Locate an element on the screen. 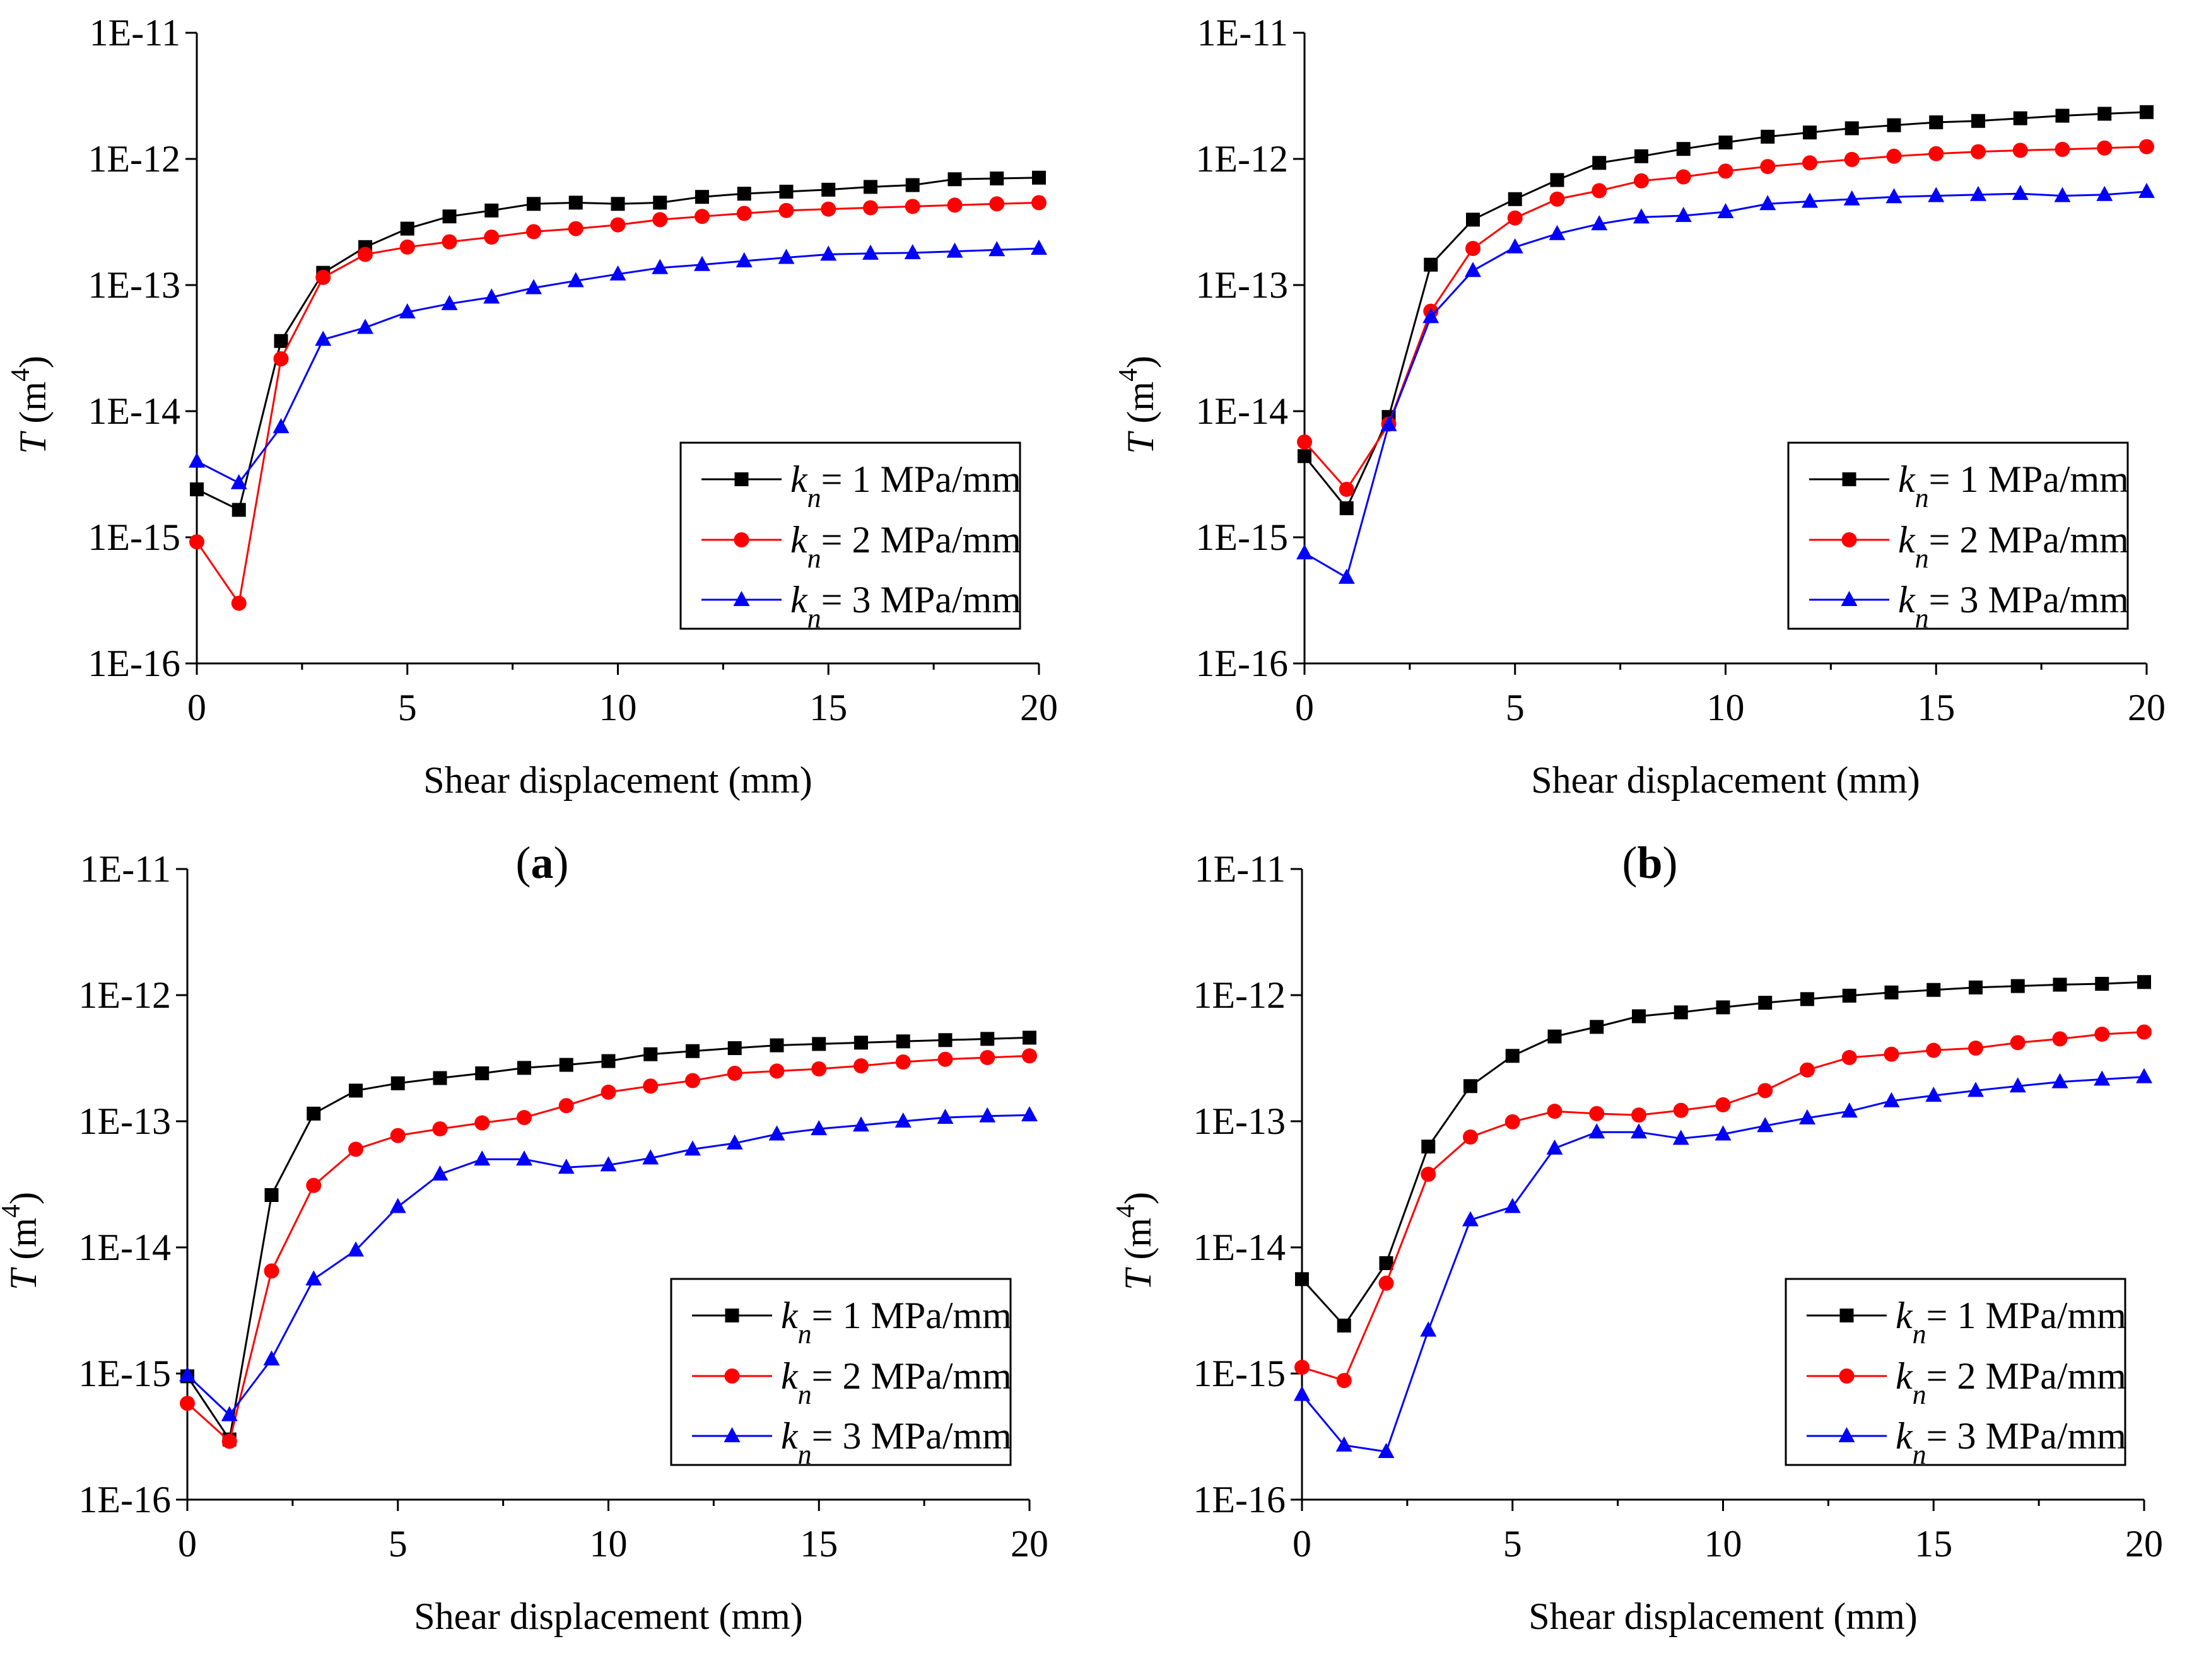 The image size is (2187, 1680). x-tick-label: 10 is located at coordinates (618, 707).